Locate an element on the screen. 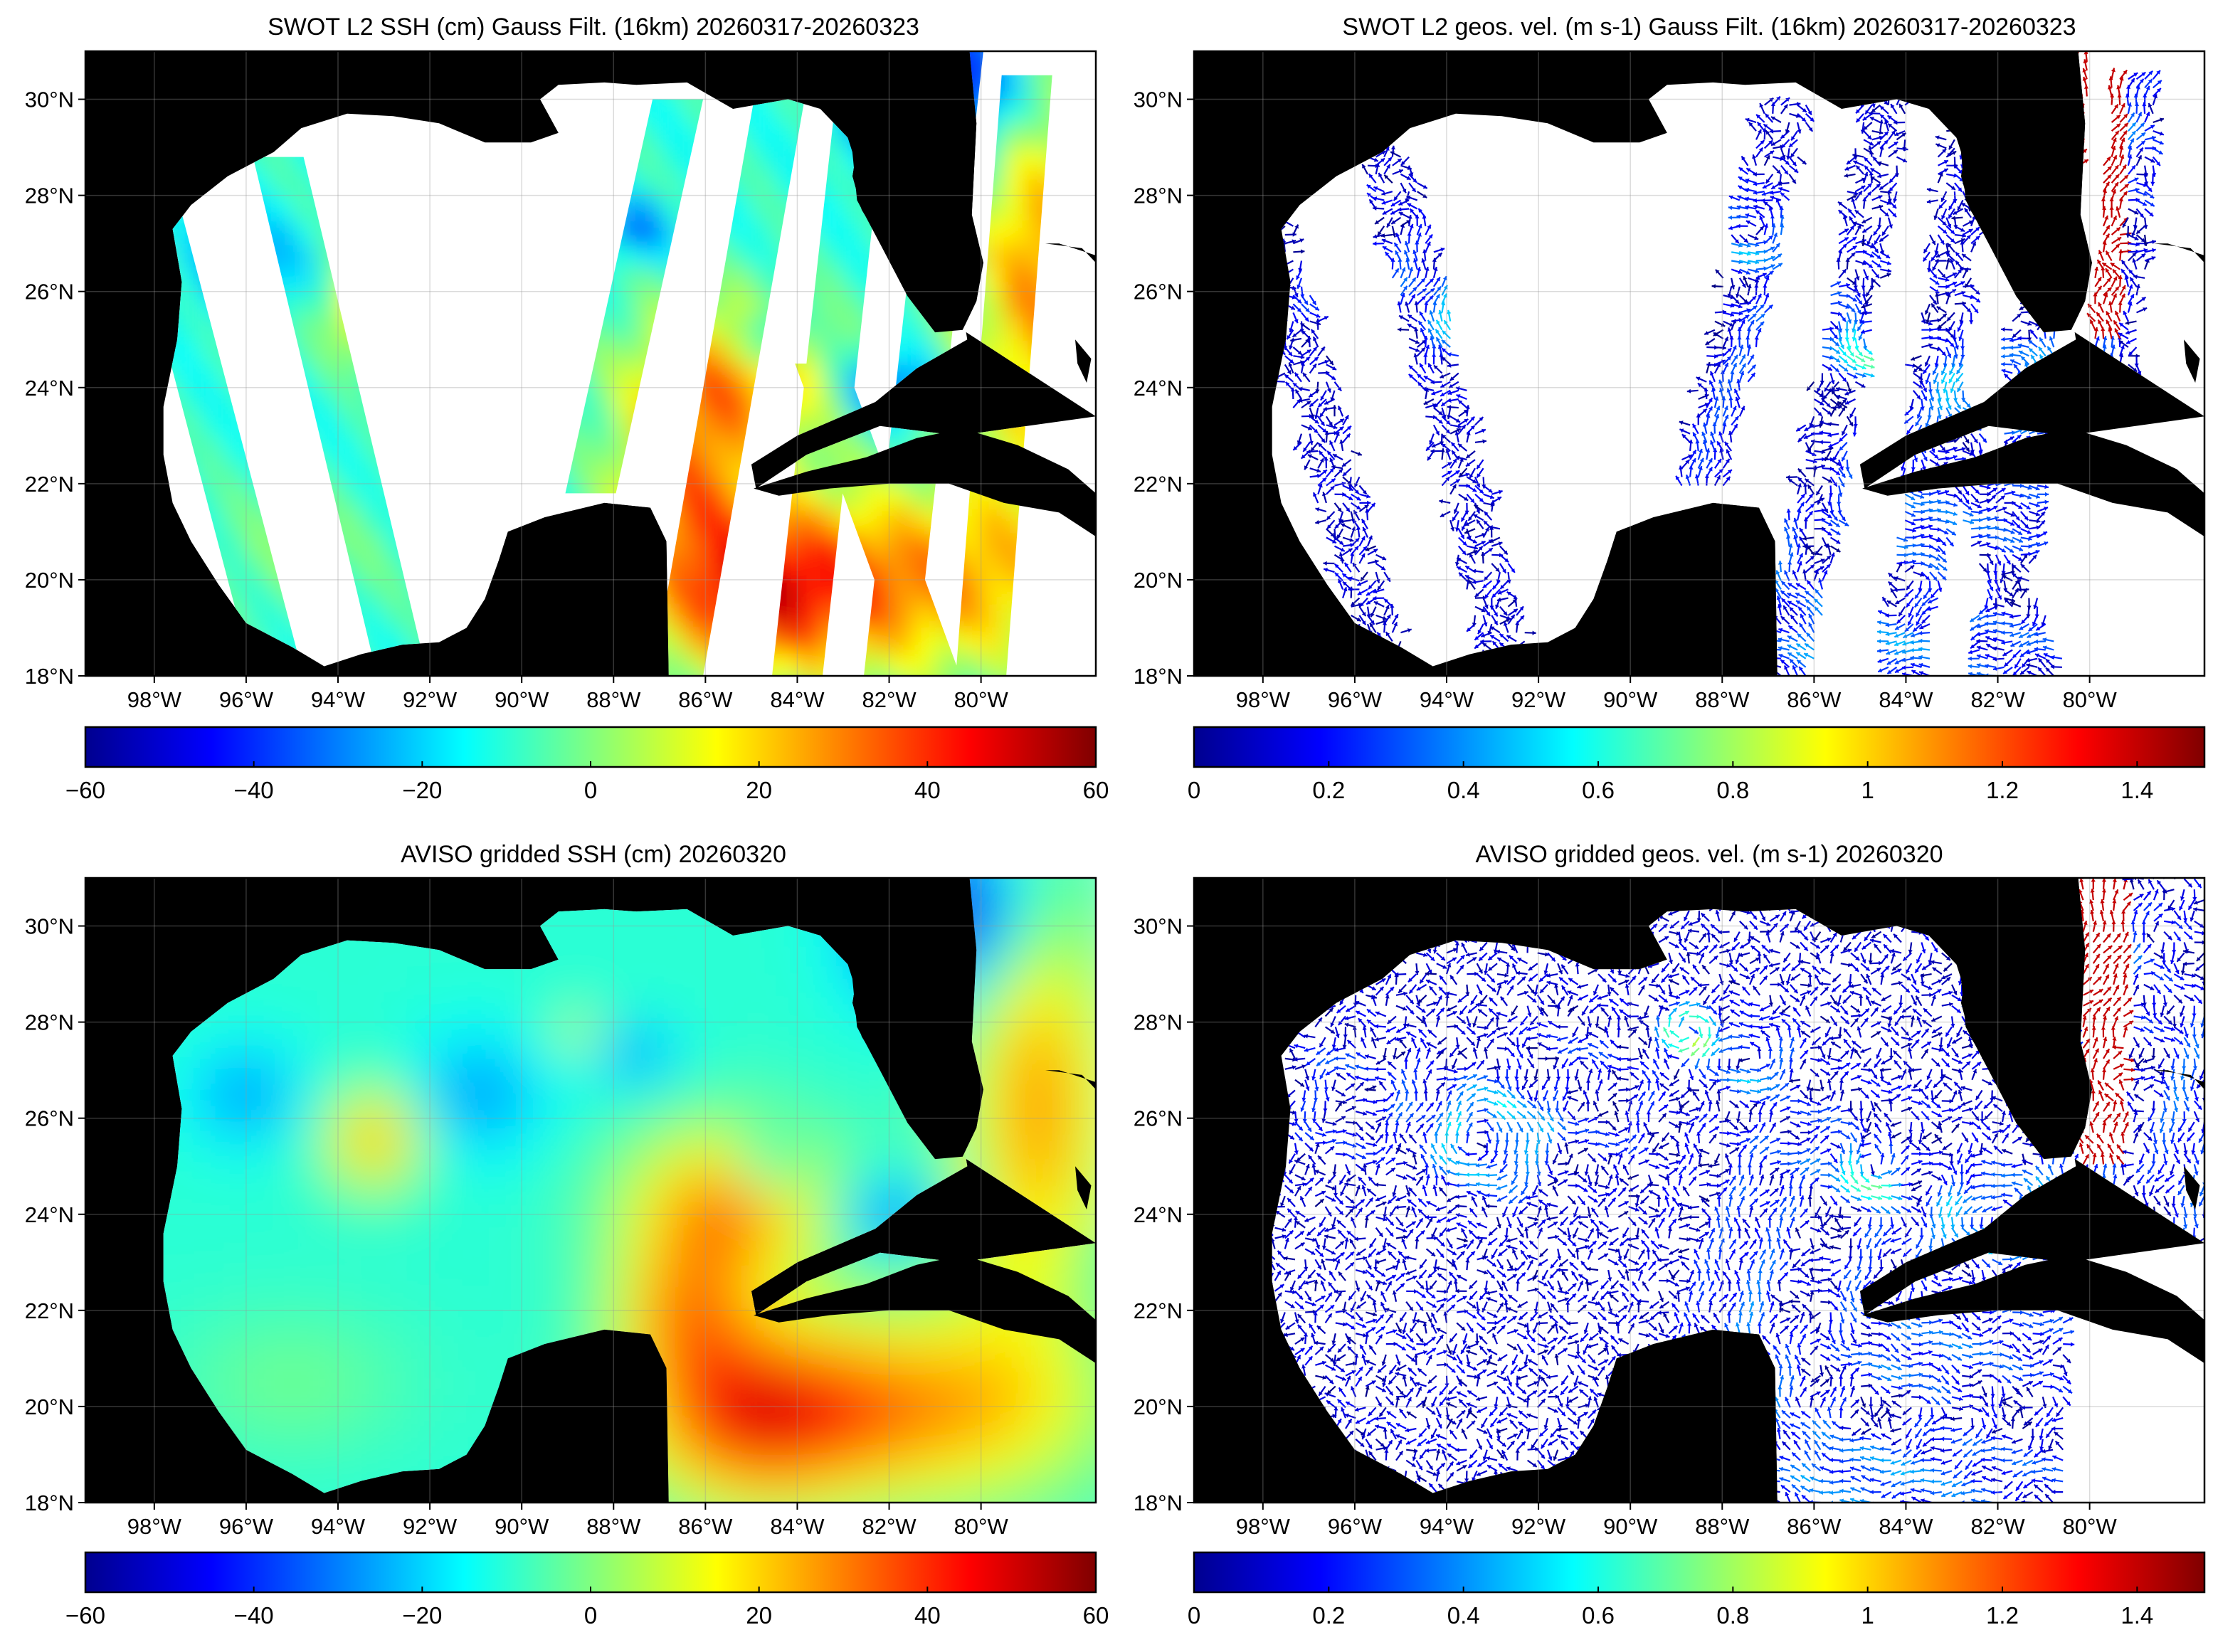  lat-tick-label: 24°N is located at coordinates (50, 388).